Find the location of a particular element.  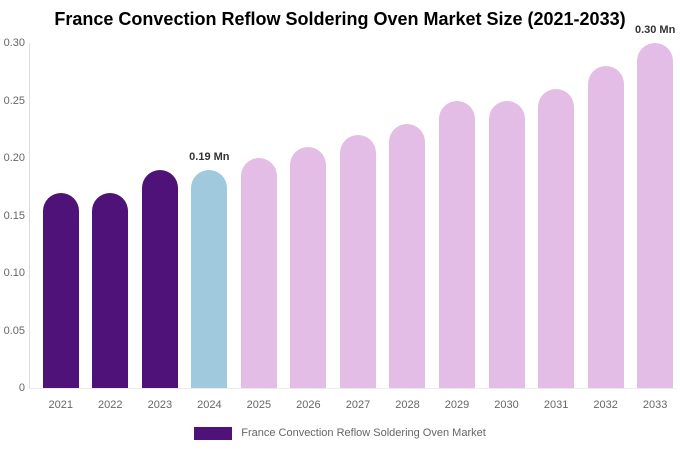

x-tick-label-2031: 2031 is located at coordinates (556, 405).